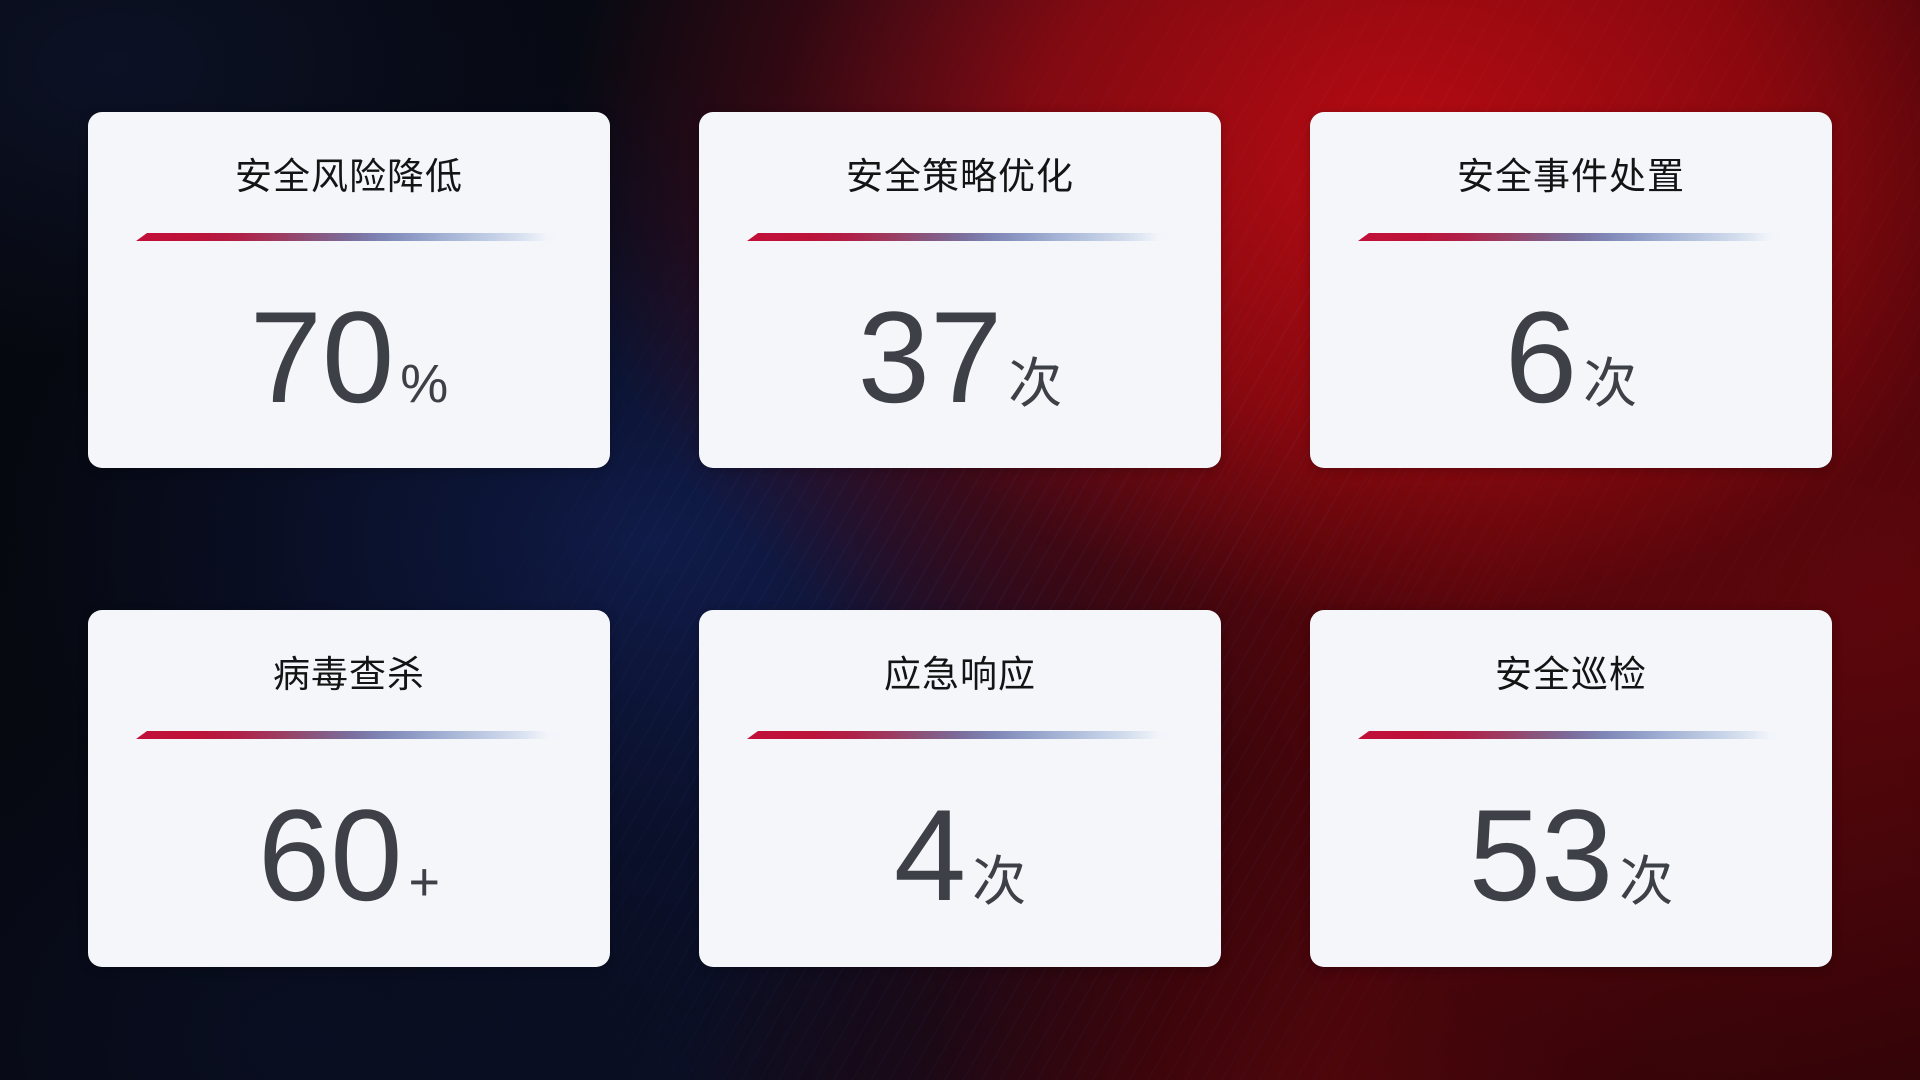  Describe the element at coordinates (1571, 674) in the screenshot. I see `card-title: 安全巡检` at that location.